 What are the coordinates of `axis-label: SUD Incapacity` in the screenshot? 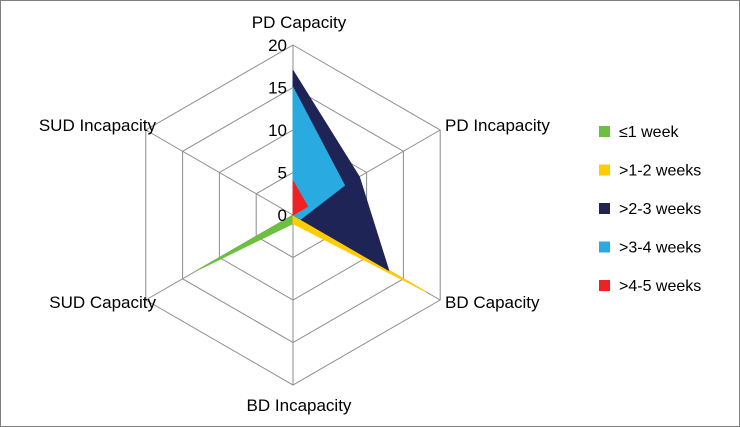 It's located at (98, 125).